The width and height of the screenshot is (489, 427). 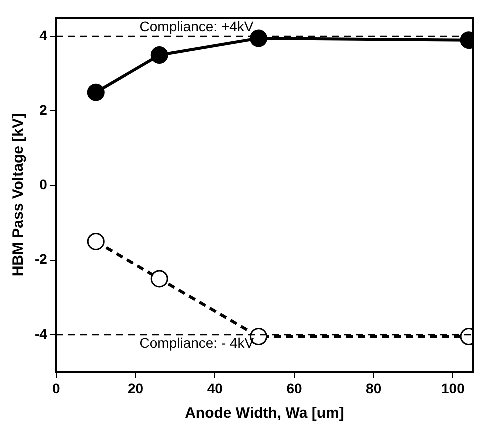 I want to click on x-tick-label: 100, so click(x=453, y=388).